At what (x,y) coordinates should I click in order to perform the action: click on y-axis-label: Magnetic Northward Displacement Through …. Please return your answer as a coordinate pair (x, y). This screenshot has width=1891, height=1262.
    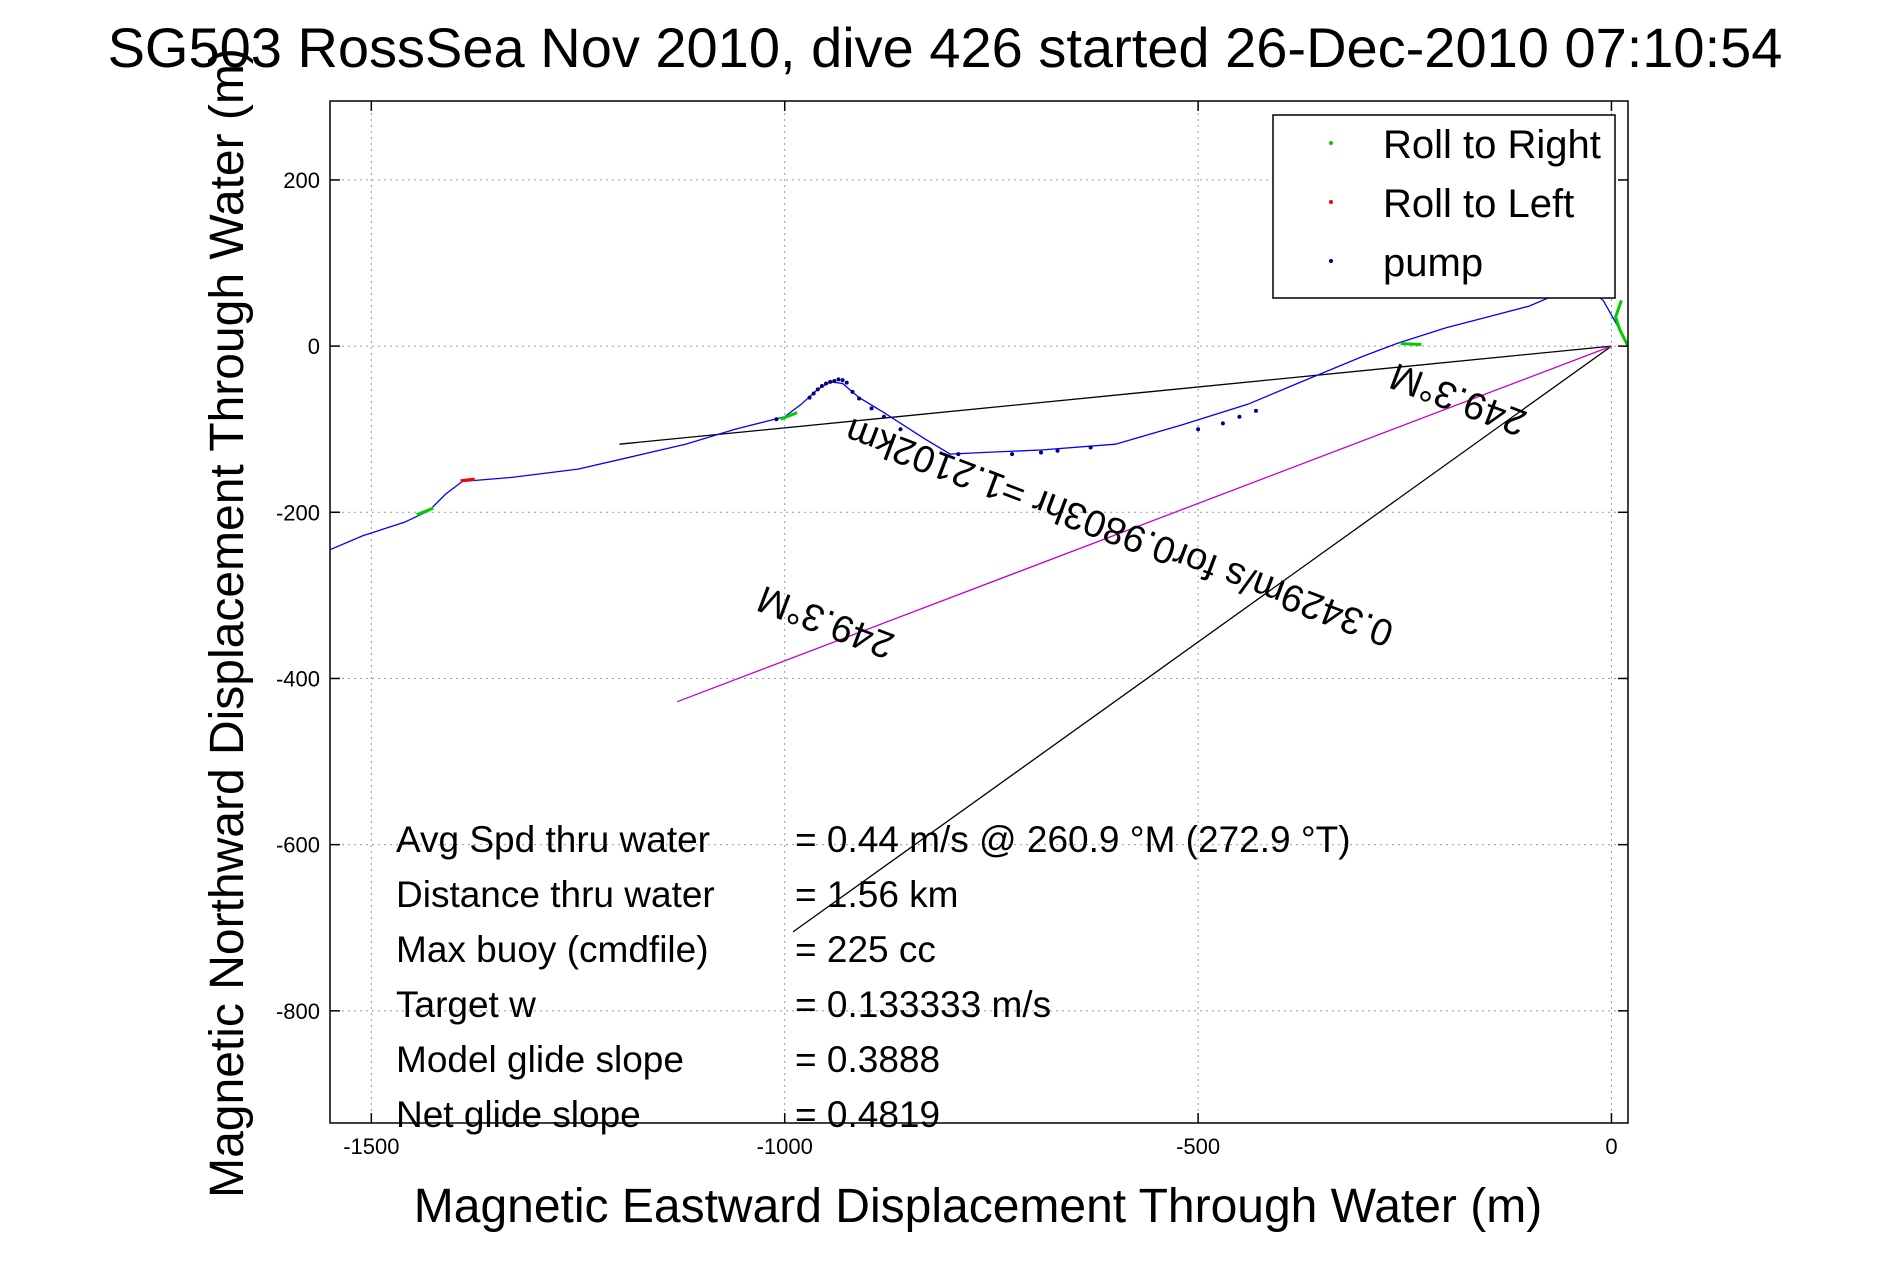
    Looking at the image, I should click on (227, 623).